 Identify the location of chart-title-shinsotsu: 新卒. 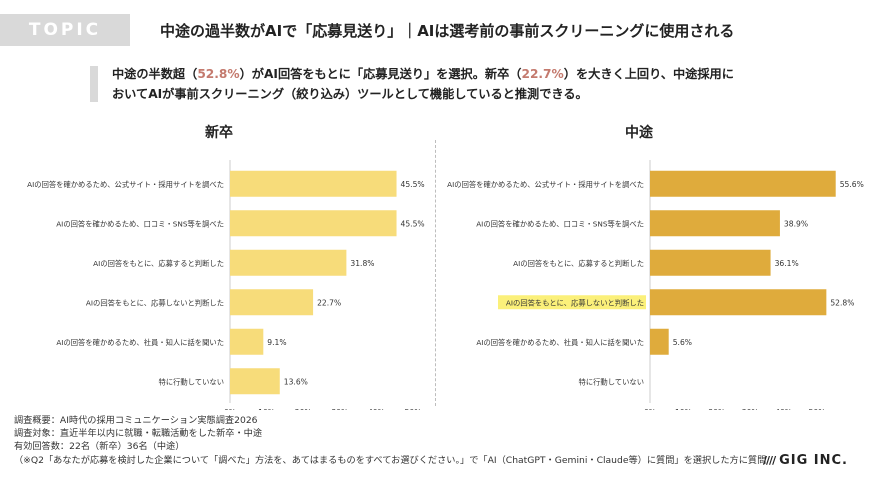
(219, 133).